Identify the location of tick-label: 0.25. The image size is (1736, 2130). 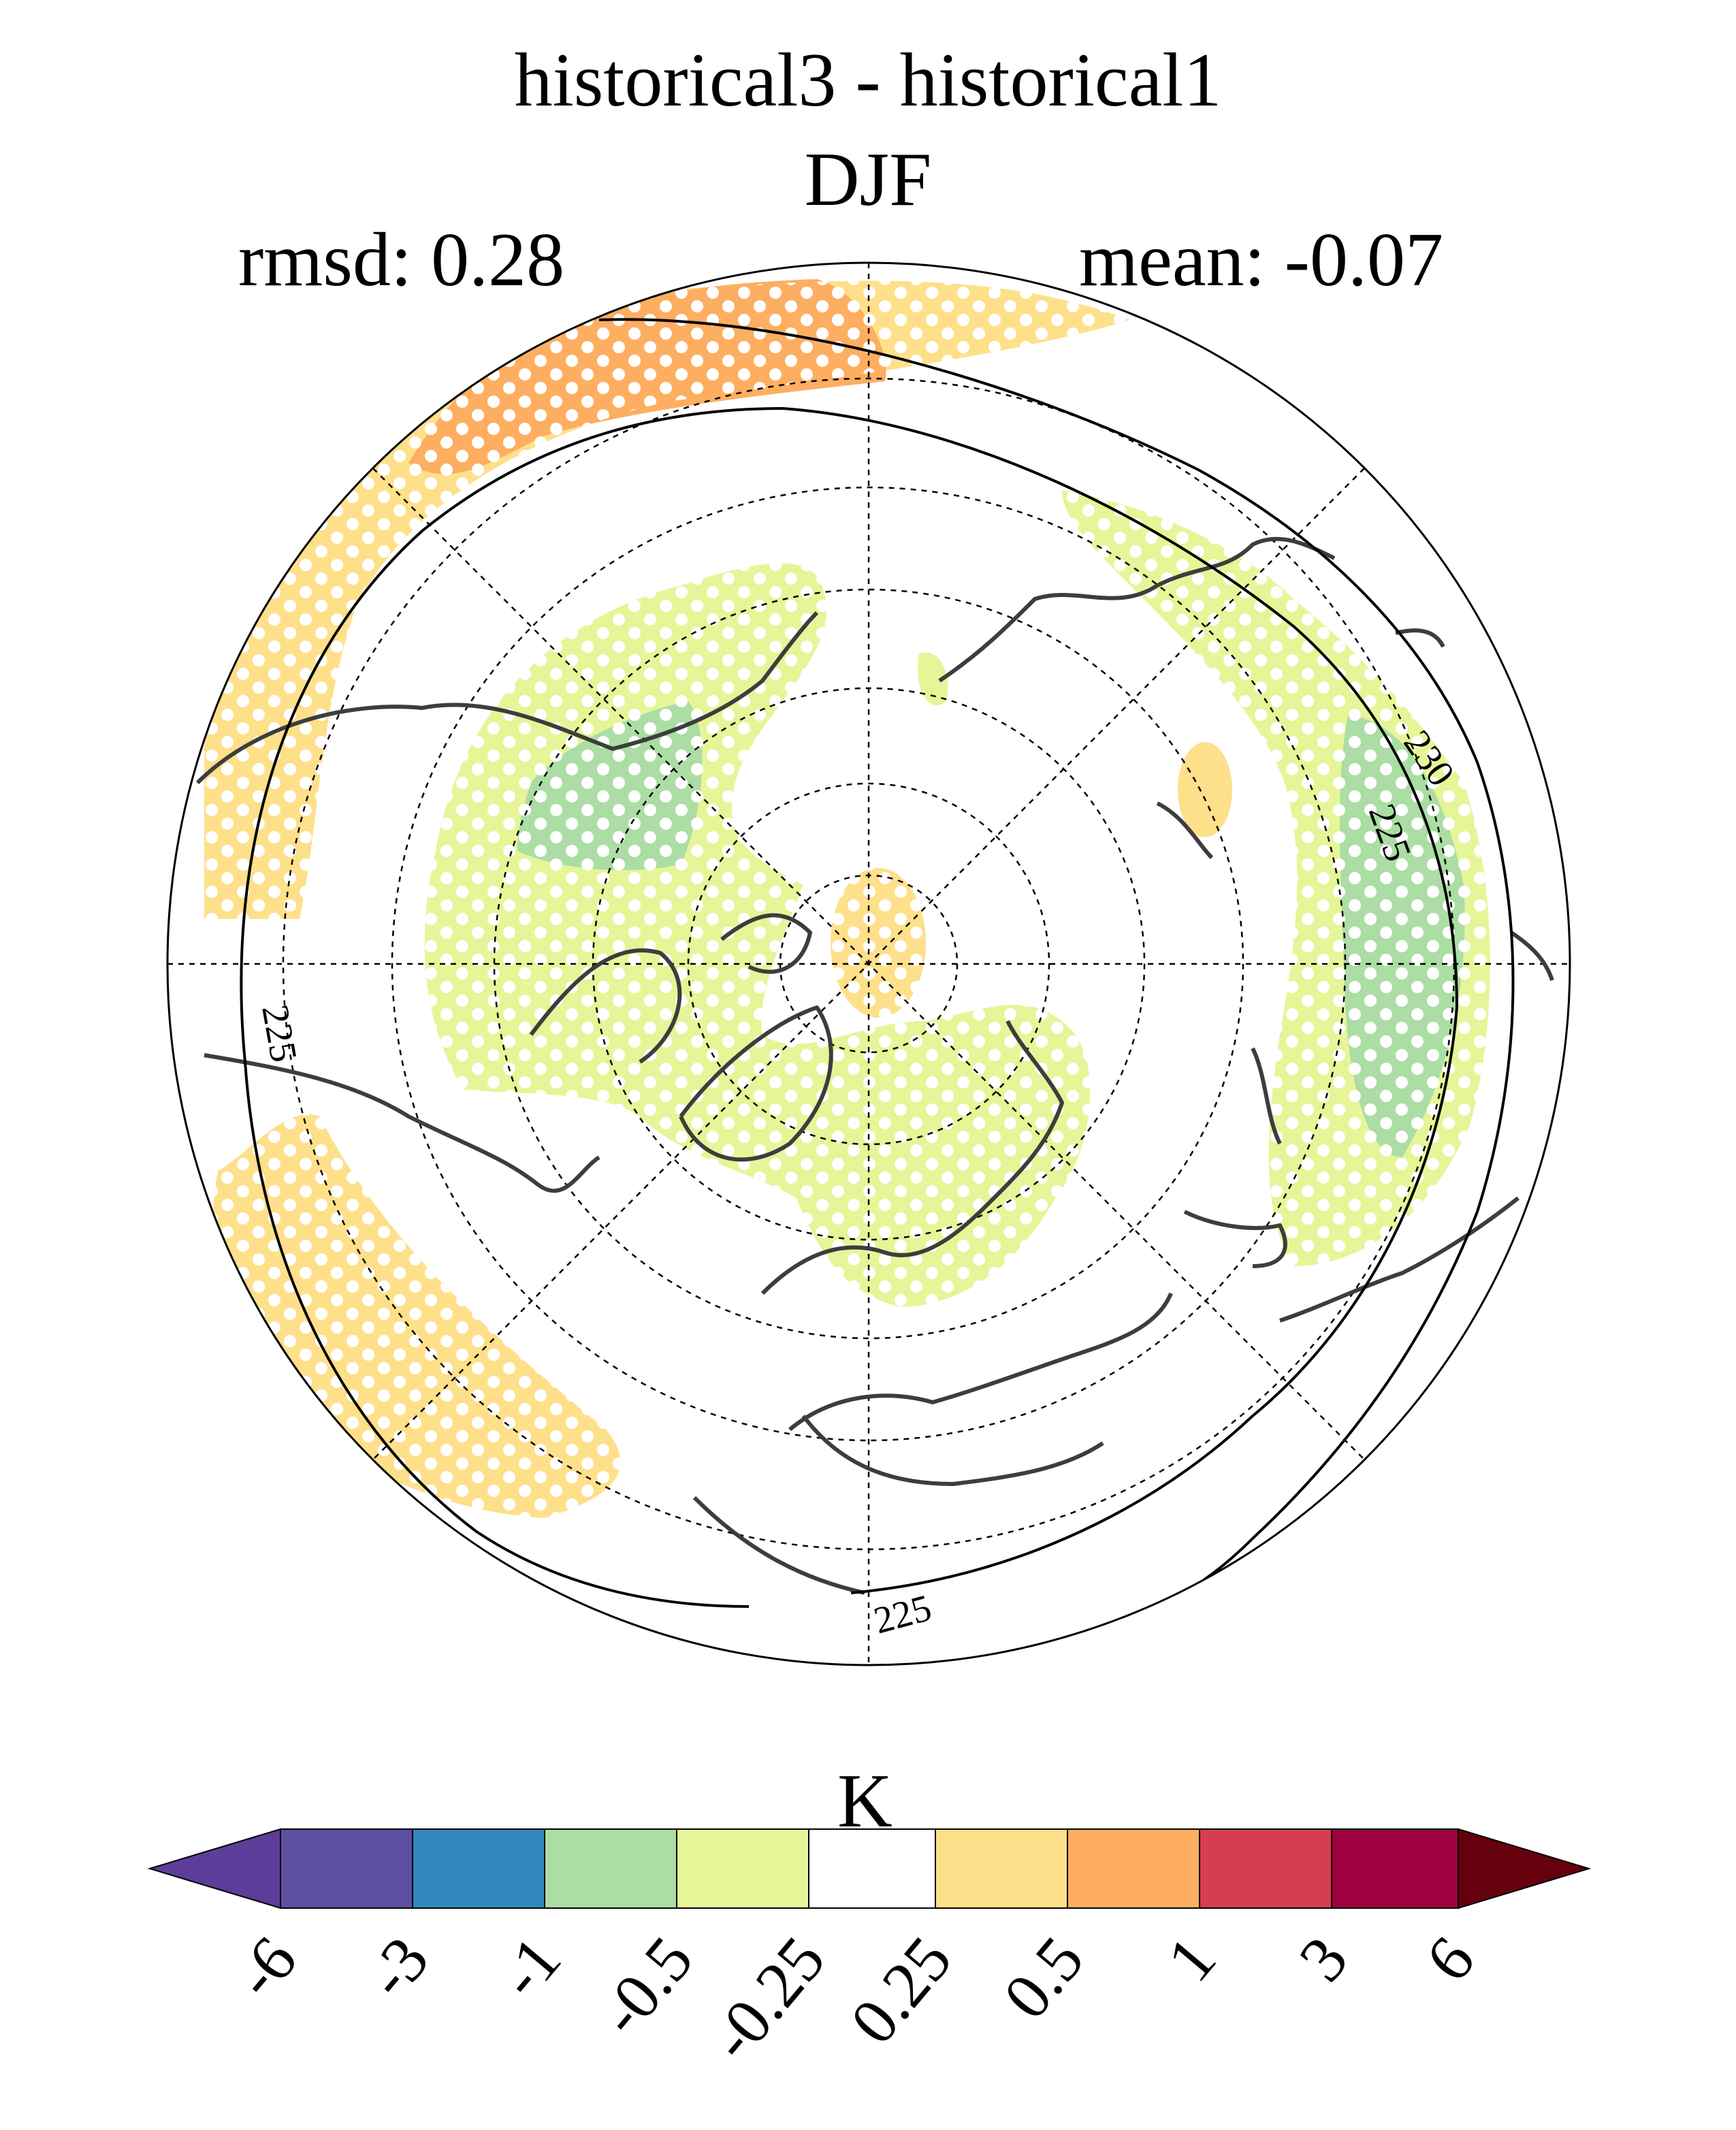
(900, 1990).